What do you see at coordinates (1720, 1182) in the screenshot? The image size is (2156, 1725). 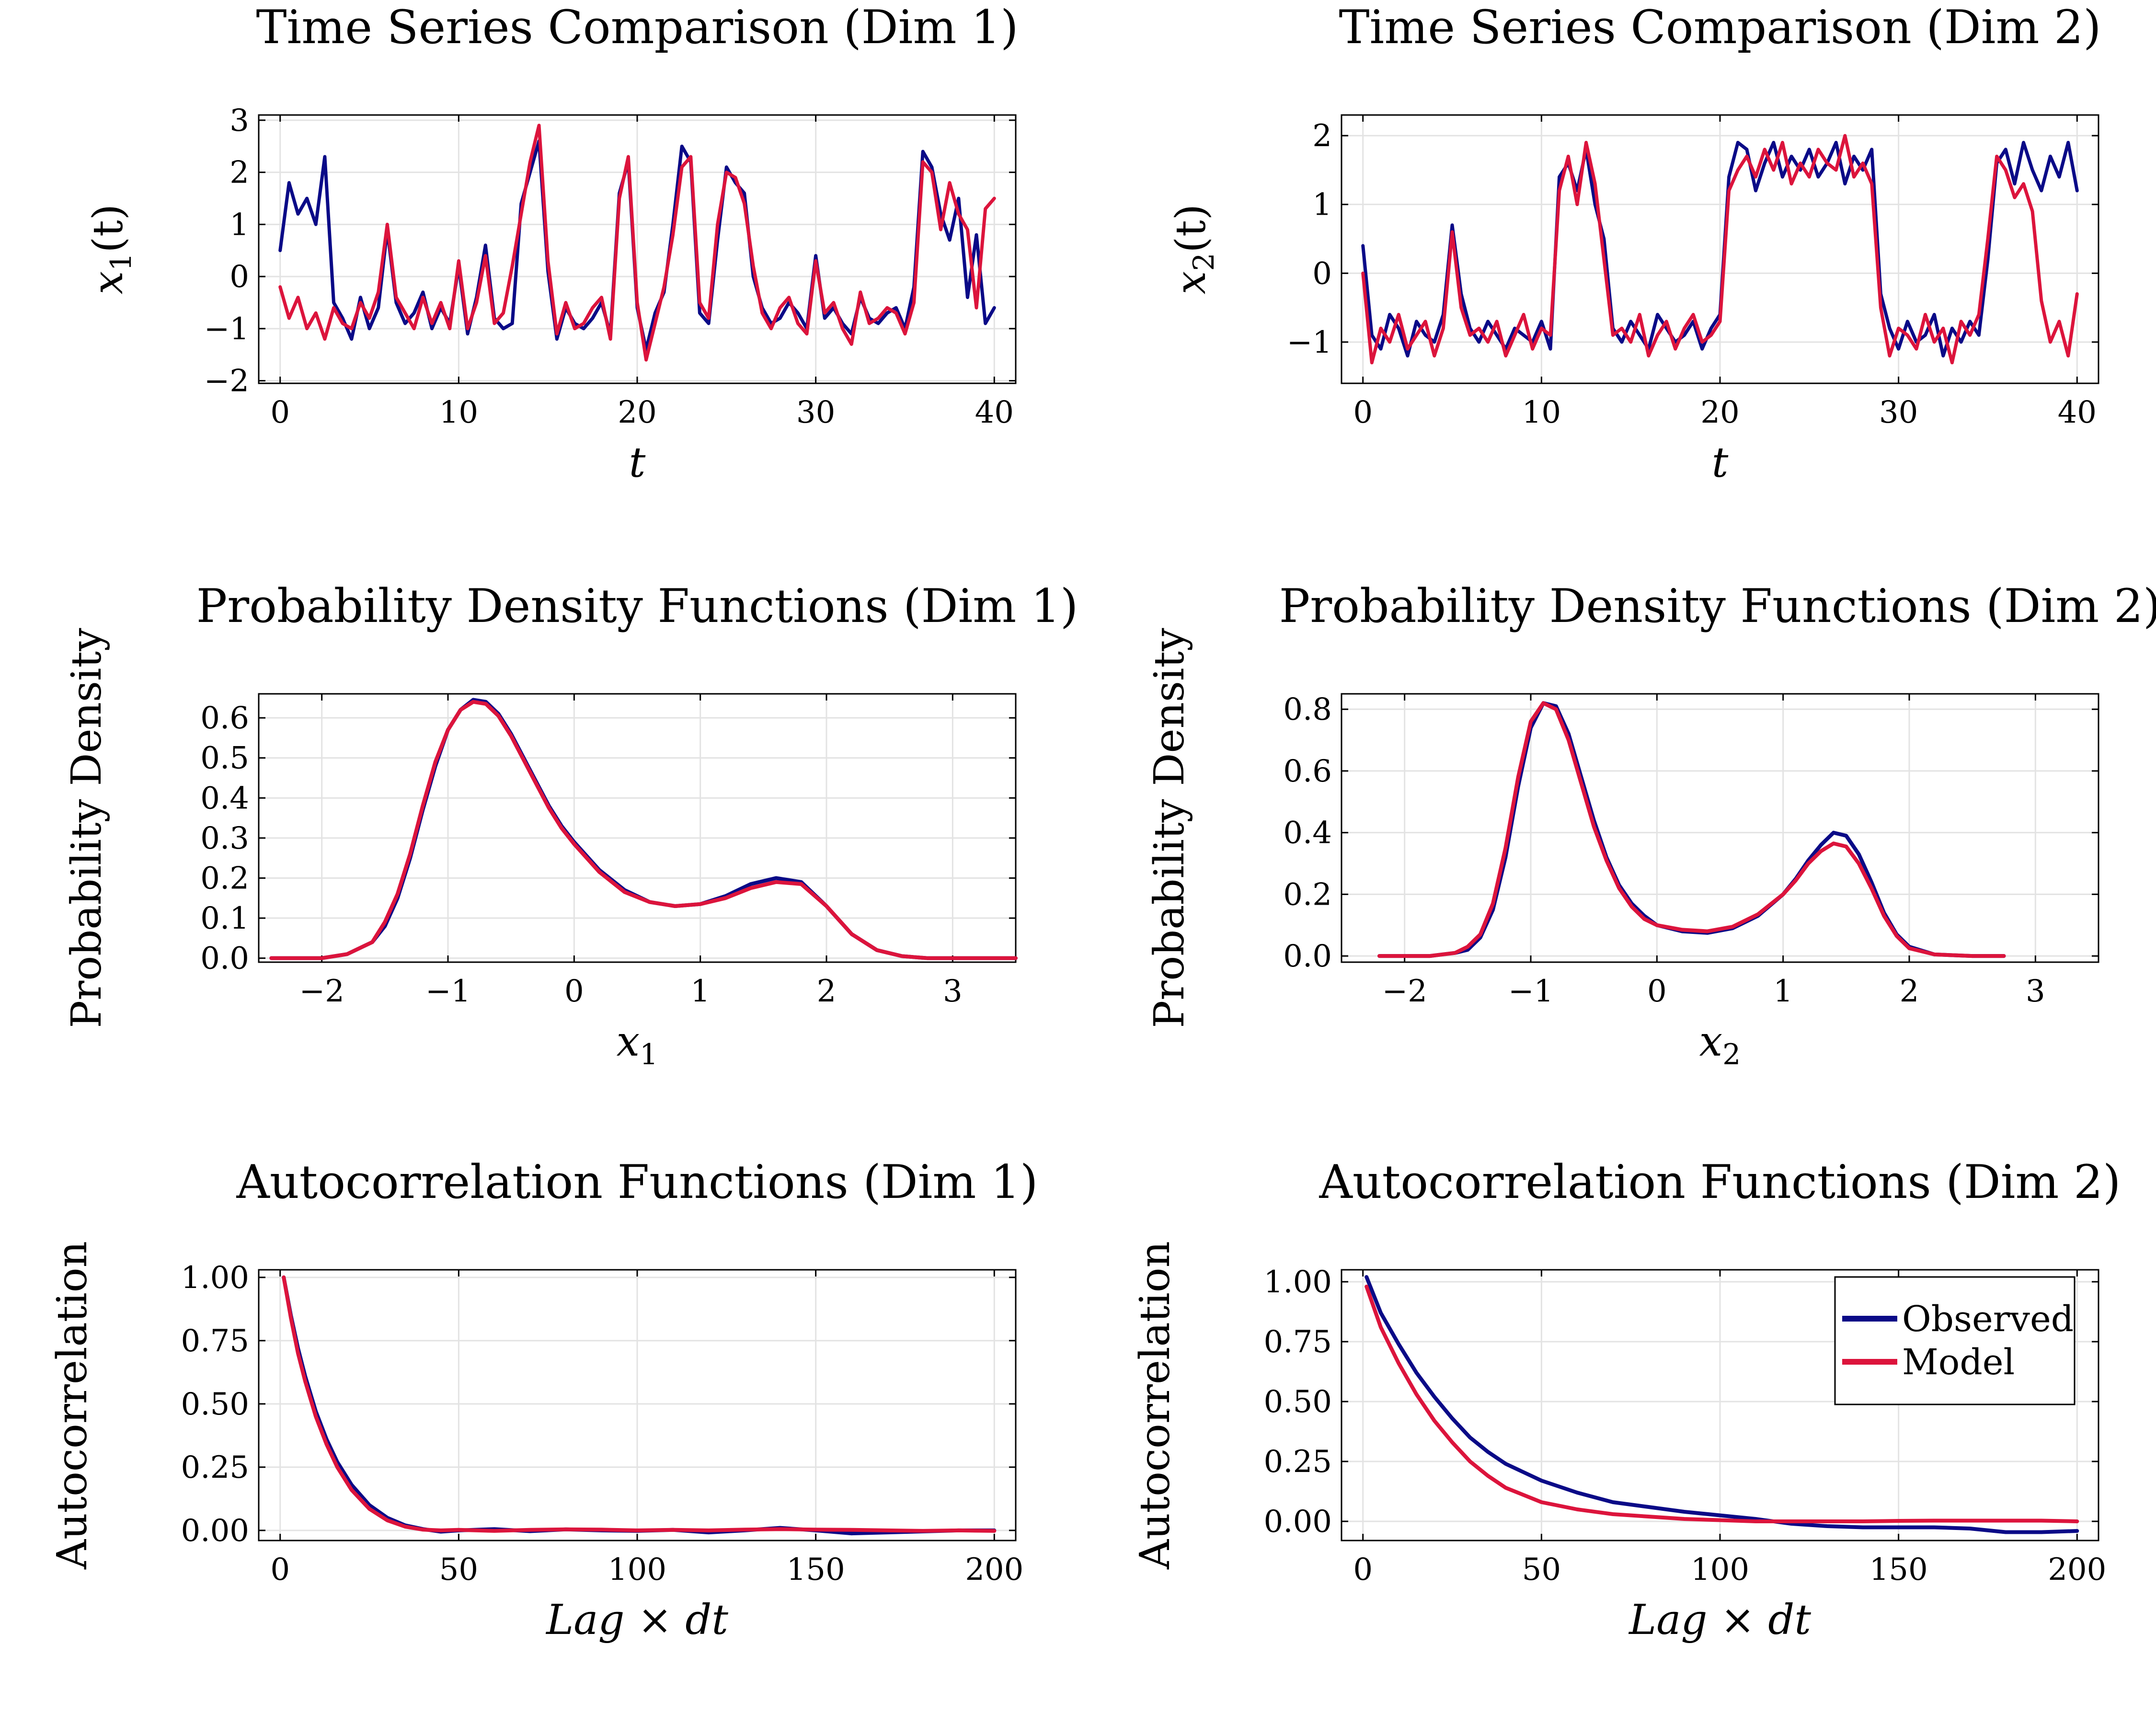 I see `chart-title: Autocorrelation Functions (Dim 2)` at bounding box center [1720, 1182].